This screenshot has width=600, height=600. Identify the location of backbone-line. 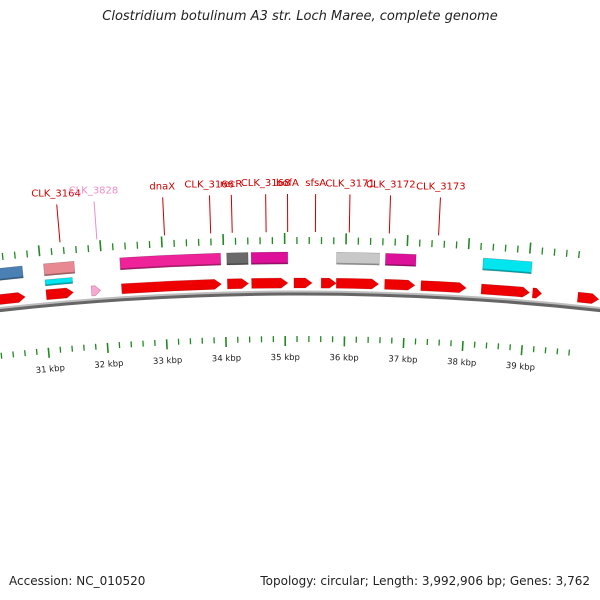
(300, 302).